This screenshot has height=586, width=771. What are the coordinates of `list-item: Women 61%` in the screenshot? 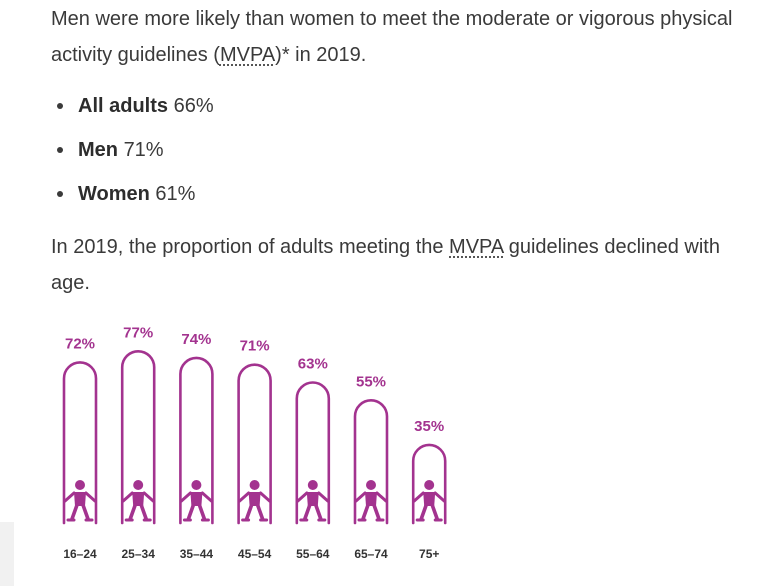 It's located at (132, 198).